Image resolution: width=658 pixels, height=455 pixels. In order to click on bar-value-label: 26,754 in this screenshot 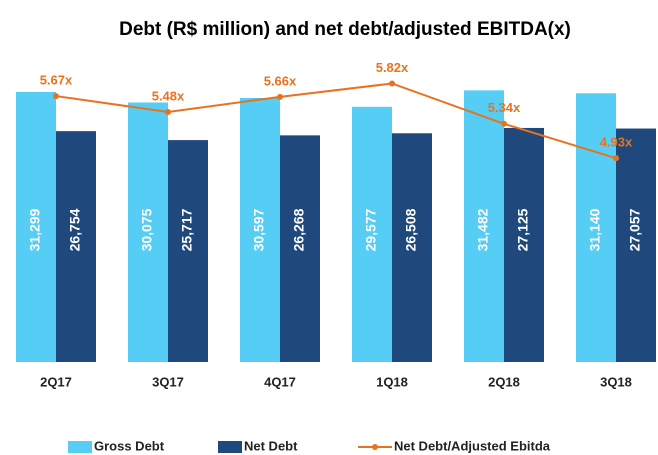, I will do `click(75, 229)`.